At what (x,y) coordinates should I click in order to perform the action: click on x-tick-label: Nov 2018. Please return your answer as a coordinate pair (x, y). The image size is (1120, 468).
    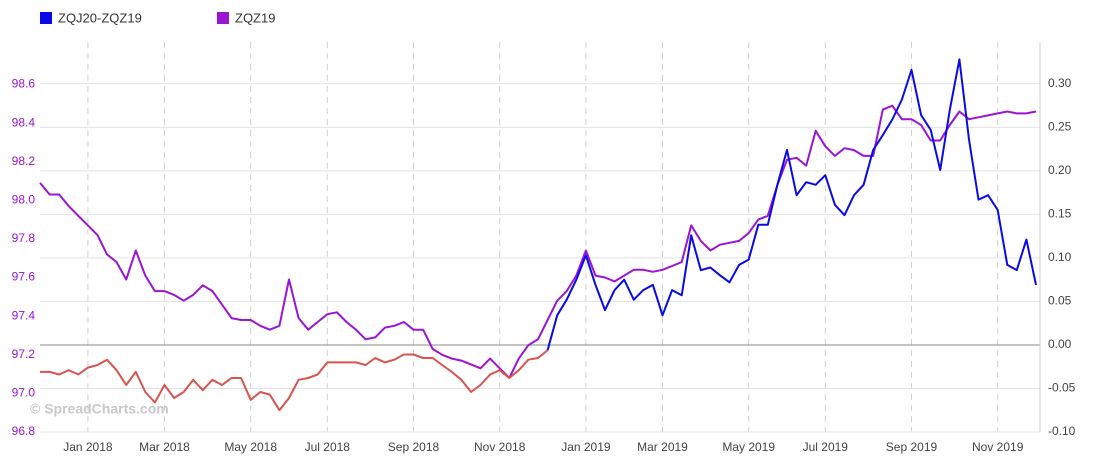
    Looking at the image, I should click on (500, 447).